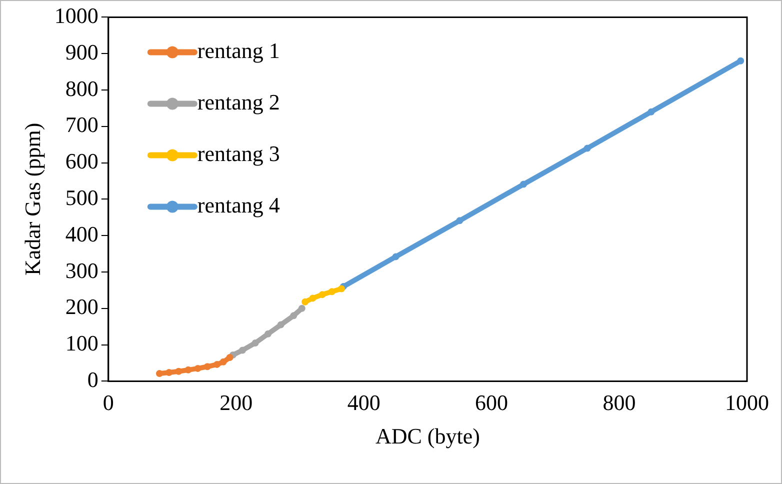  I want to click on x-tick-label: 800, so click(619, 403).